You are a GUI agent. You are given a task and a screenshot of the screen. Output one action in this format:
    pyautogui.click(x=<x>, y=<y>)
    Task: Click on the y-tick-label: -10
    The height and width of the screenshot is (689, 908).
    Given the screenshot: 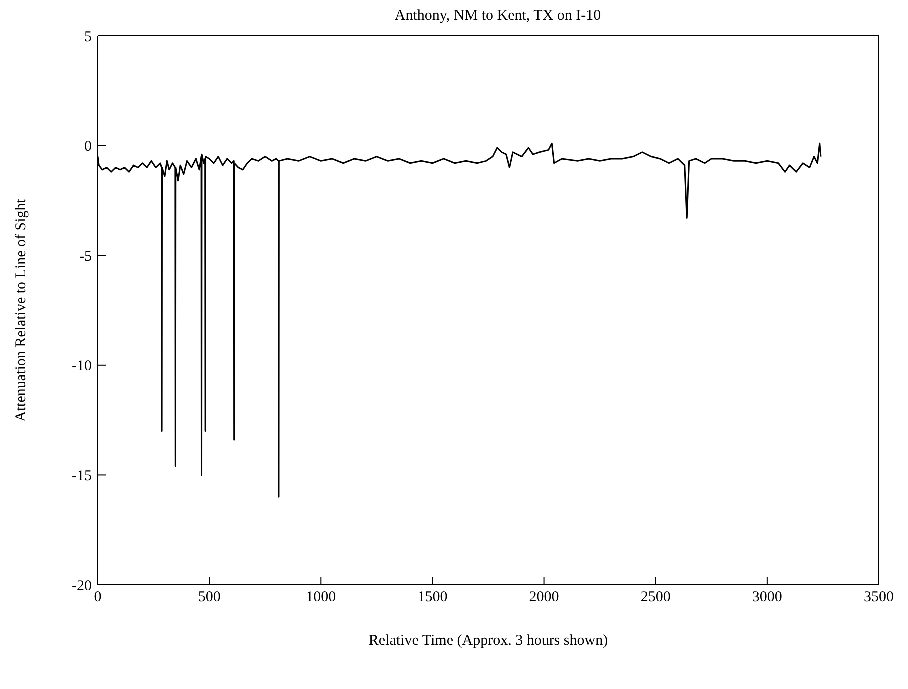 What is the action you would take?
    pyautogui.click(x=82, y=366)
    